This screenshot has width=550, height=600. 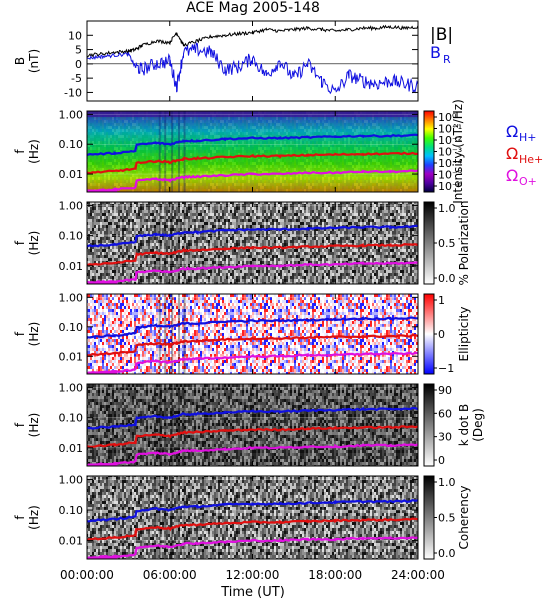 What do you see at coordinates (253, 575) in the screenshot?
I see `x-tick-label: 12:00:00` at bounding box center [253, 575].